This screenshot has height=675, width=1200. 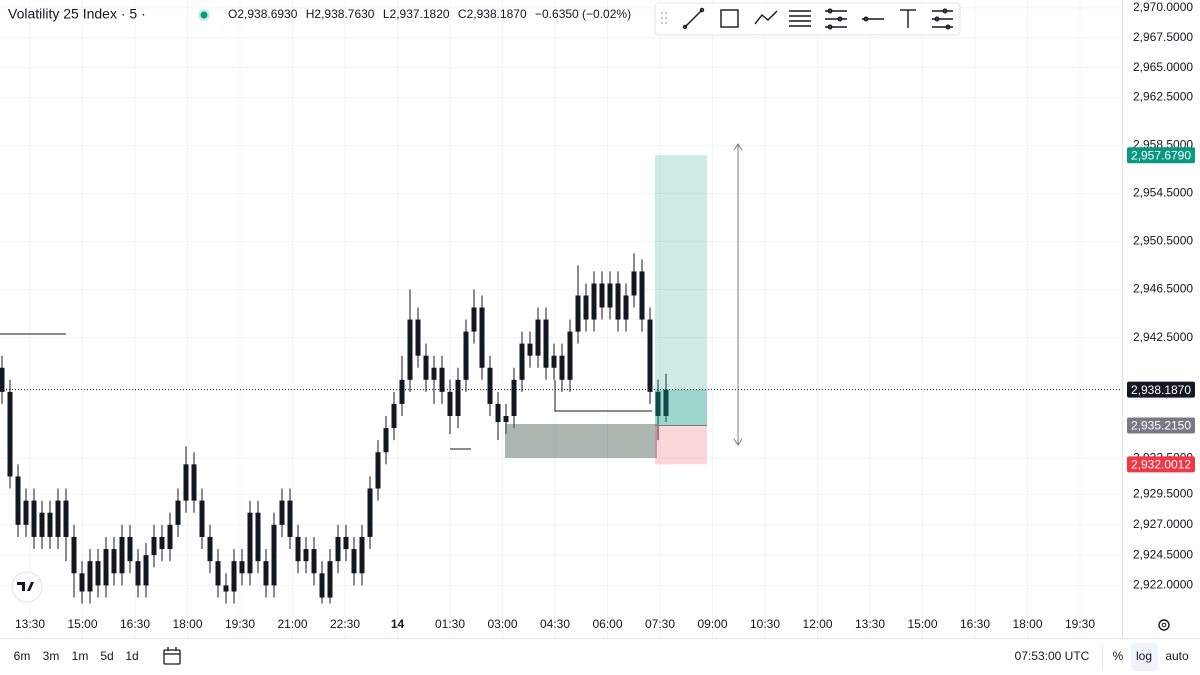 What do you see at coordinates (664, 18) in the screenshot?
I see `drag-handle` at bounding box center [664, 18].